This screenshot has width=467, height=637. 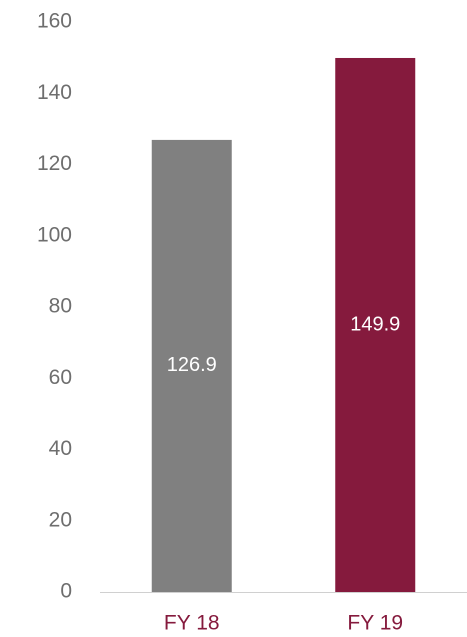 What do you see at coordinates (54, 92) in the screenshot?
I see `y-tick-label: 140` at bounding box center [54, 92].